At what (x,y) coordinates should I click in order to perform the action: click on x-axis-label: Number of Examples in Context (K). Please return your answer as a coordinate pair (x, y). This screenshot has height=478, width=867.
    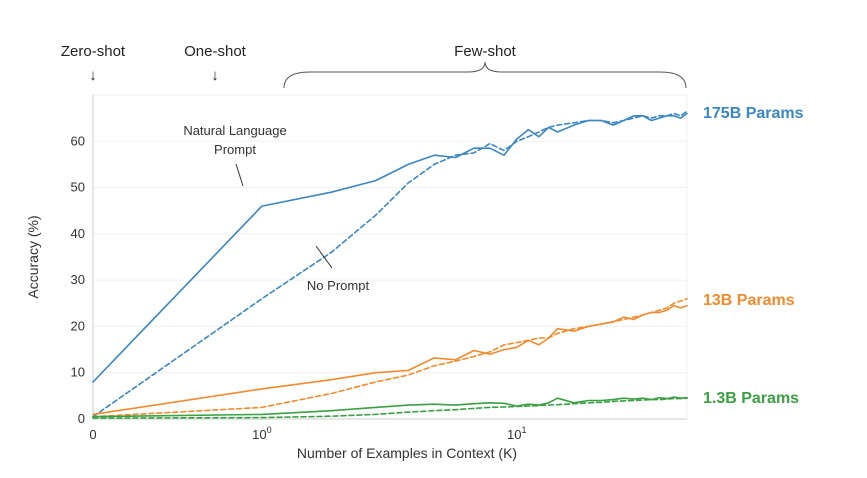
    Looking at the image, I should click on (407, 453).